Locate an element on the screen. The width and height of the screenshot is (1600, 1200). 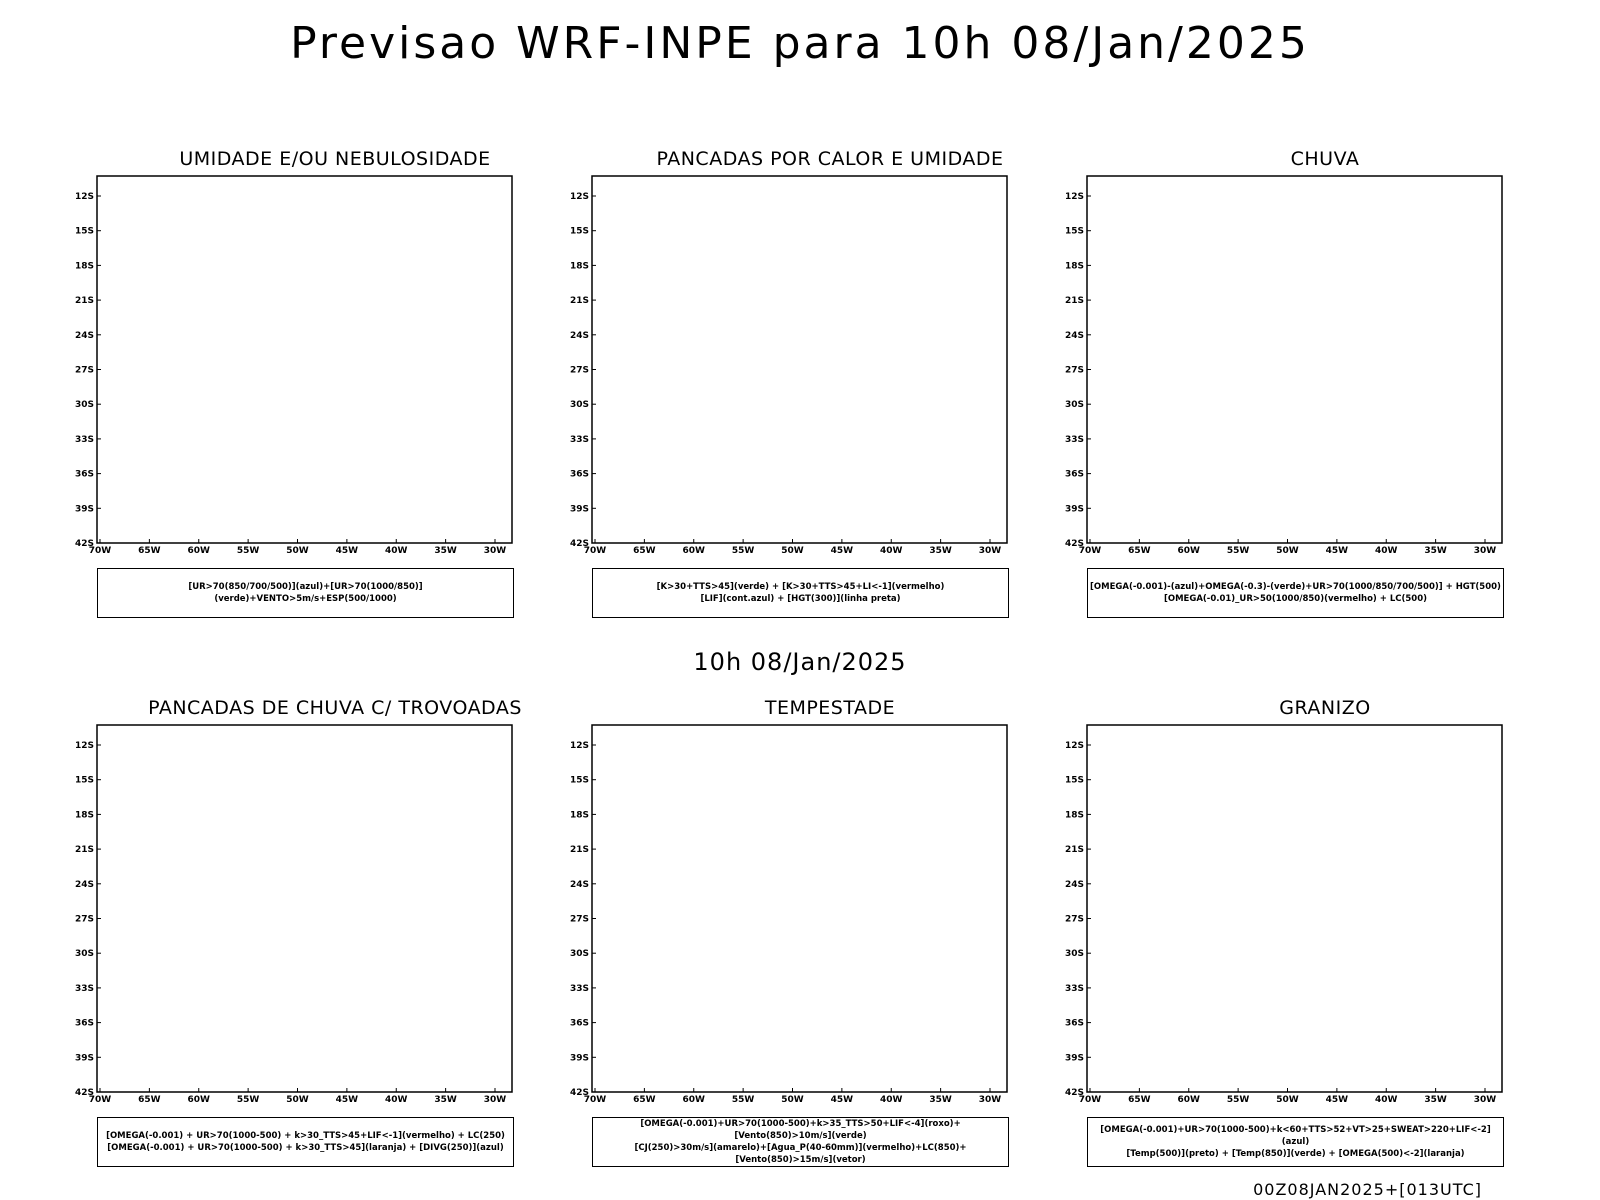
humidity-contour is located at coordinates (177, 95).